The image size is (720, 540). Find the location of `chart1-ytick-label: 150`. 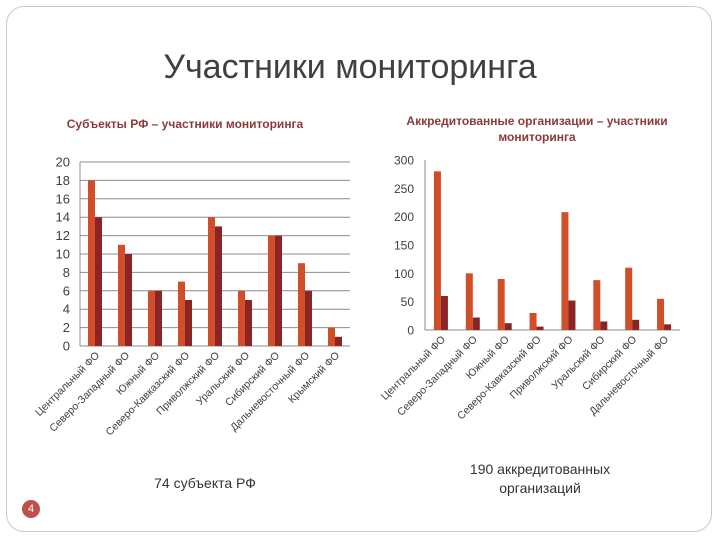

chart1-ytick-label: 150 is located at coordinates (404, 246).